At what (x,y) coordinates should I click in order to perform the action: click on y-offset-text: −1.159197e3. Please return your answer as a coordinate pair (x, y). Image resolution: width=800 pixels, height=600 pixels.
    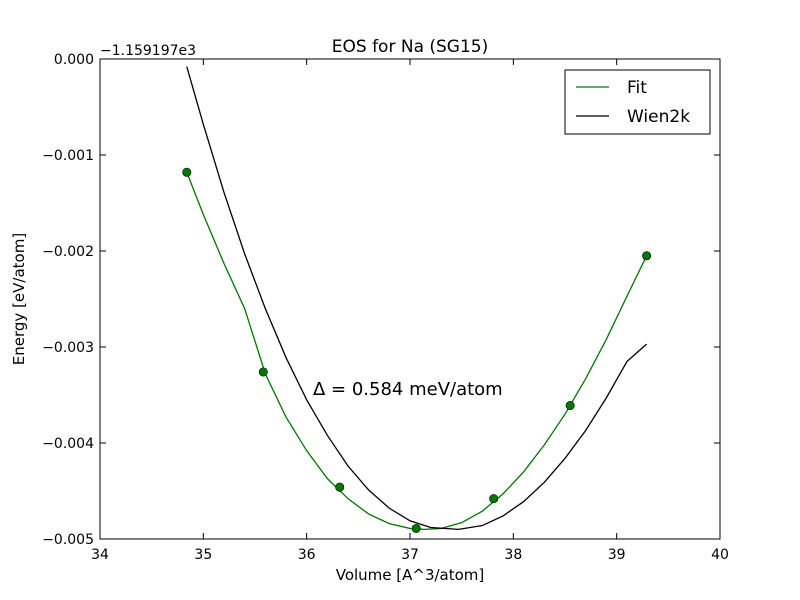
    Looking at the image, I should click on (148, 51).